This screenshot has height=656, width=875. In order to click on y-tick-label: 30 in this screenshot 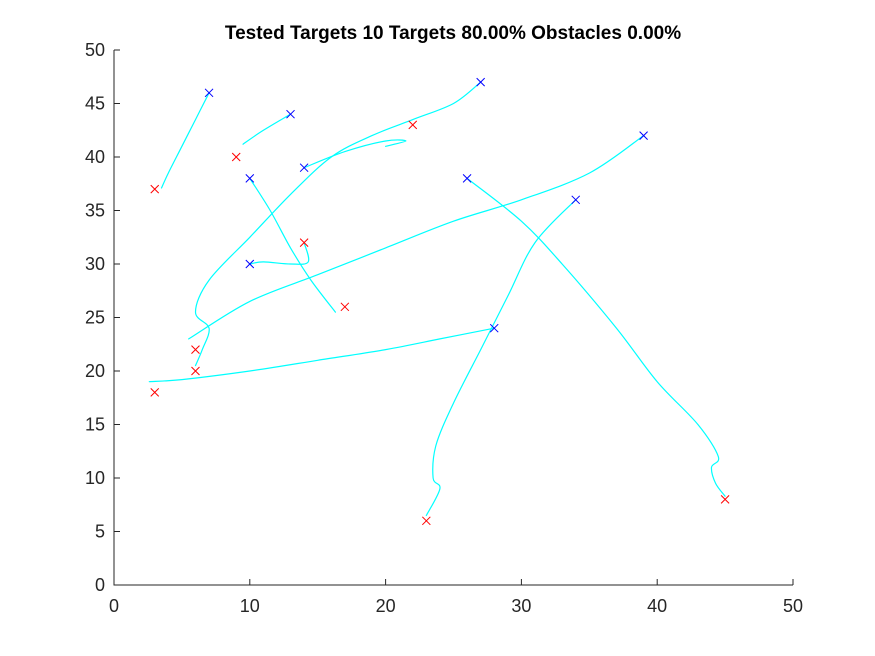, I will do `click(95, 264)`.